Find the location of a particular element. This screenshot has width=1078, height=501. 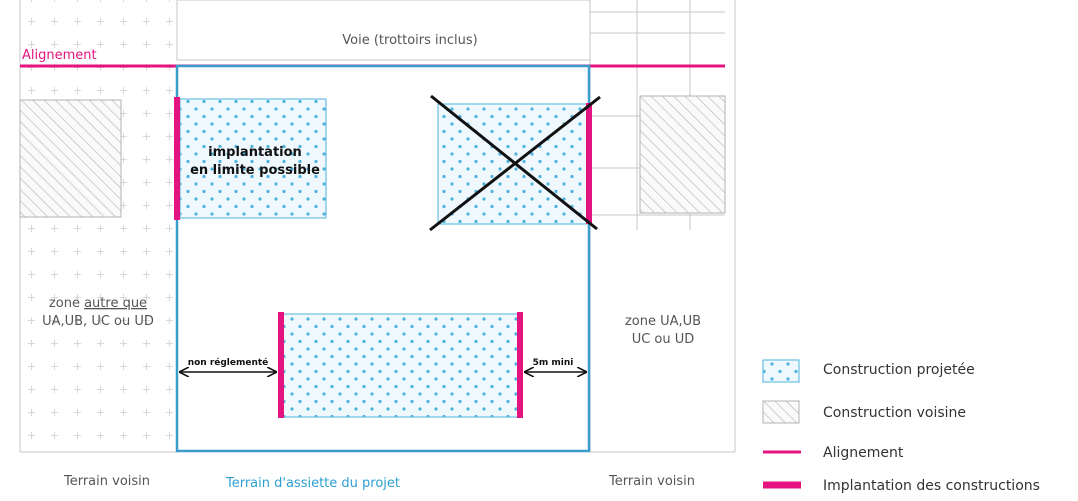

left-zone-label-1: zone autre que is located at coordinates (98, 303).